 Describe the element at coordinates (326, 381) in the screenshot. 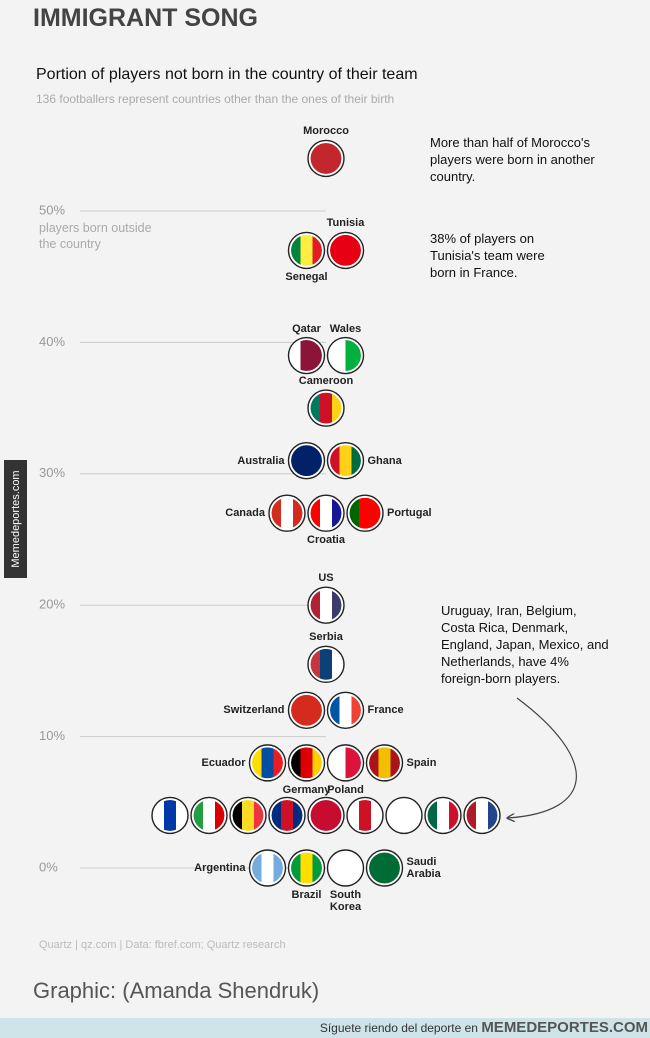

I see `country-label: Cameroon` at that location.